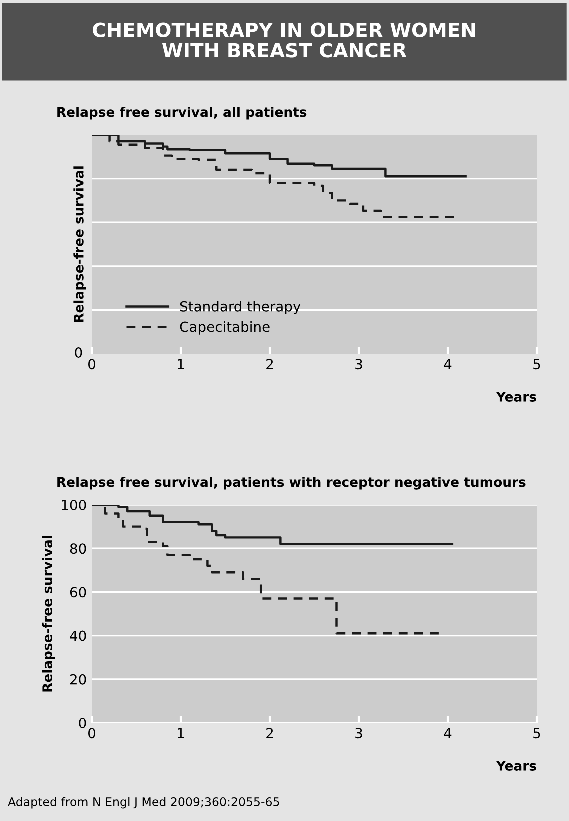 This screenshot has width=569, height=821. Describe the element at coordinates (78, 549) in the screenshot. I see `y-tick-label: 80` at that location.